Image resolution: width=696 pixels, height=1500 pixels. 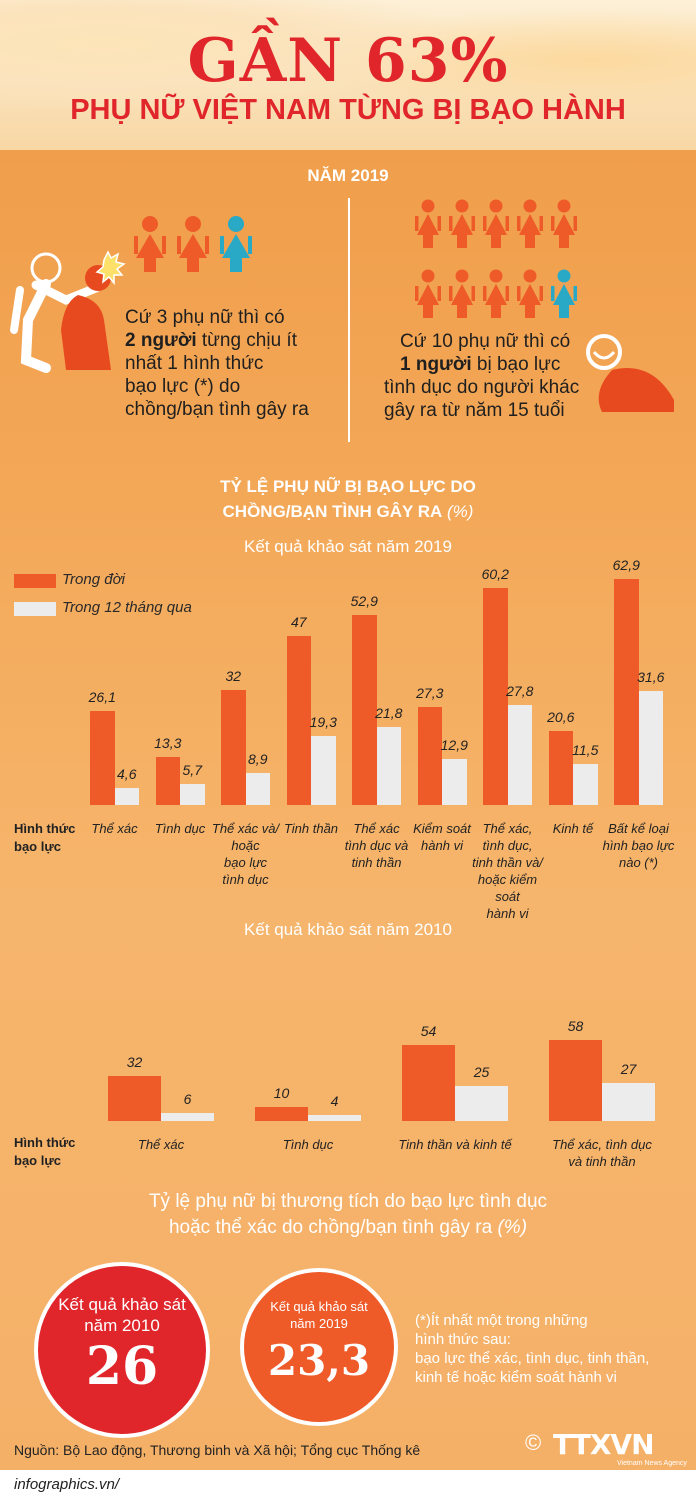 What do you see at coordinates (245, 862) in the screenshot?
I see `category-label-line: bạo lực` at bounding box center [245, 862].